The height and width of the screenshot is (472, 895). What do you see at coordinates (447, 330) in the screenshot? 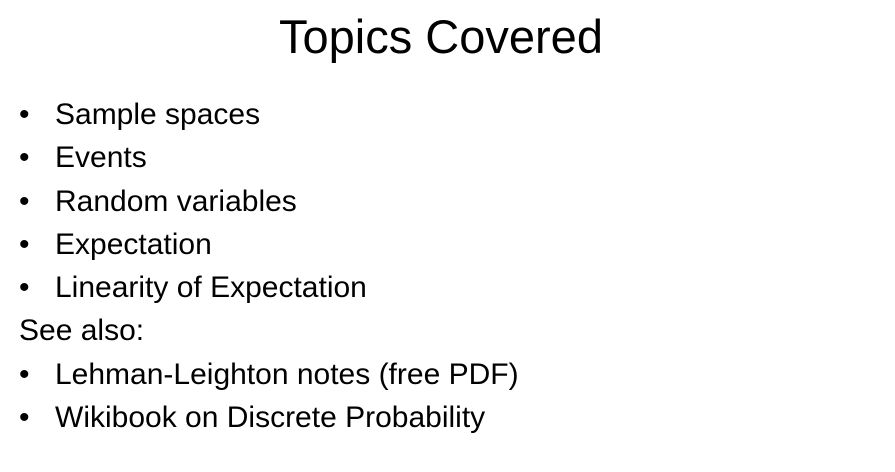
I see `see-also-heading: See also:` at bounding box center [447, 330].